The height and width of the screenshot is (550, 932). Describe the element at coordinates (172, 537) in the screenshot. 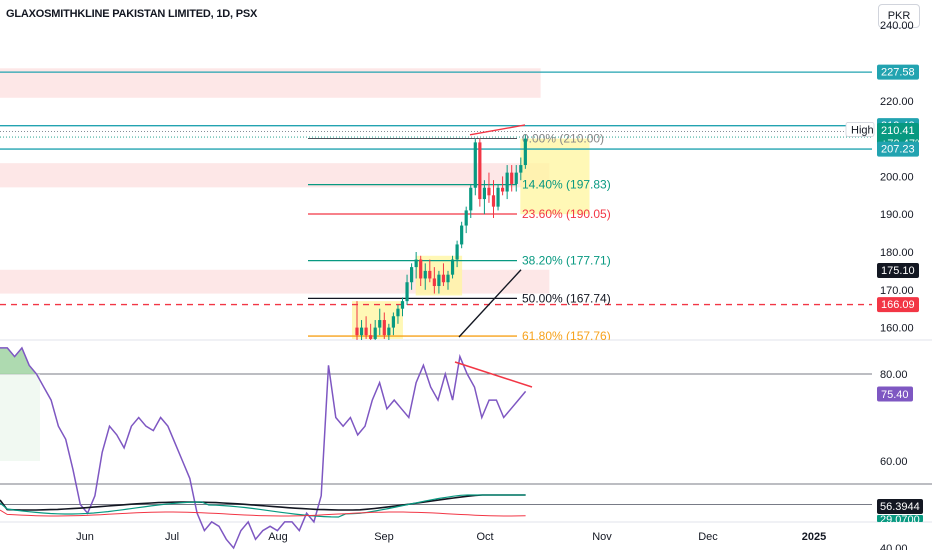

I see `time-axis-tick: Jul` at that location.